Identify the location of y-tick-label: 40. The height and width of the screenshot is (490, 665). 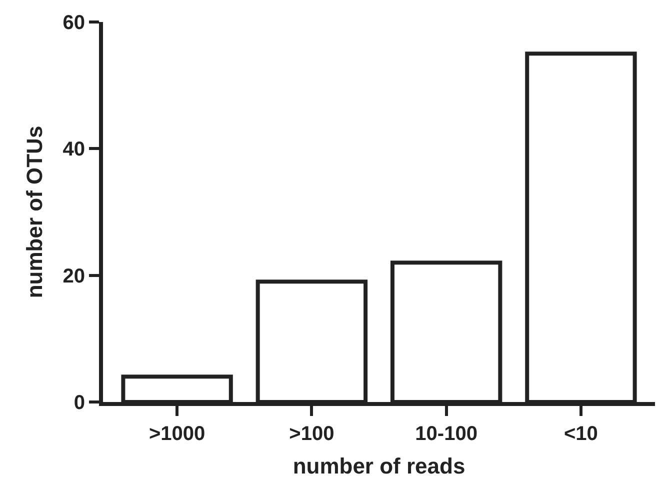
(73, 149).